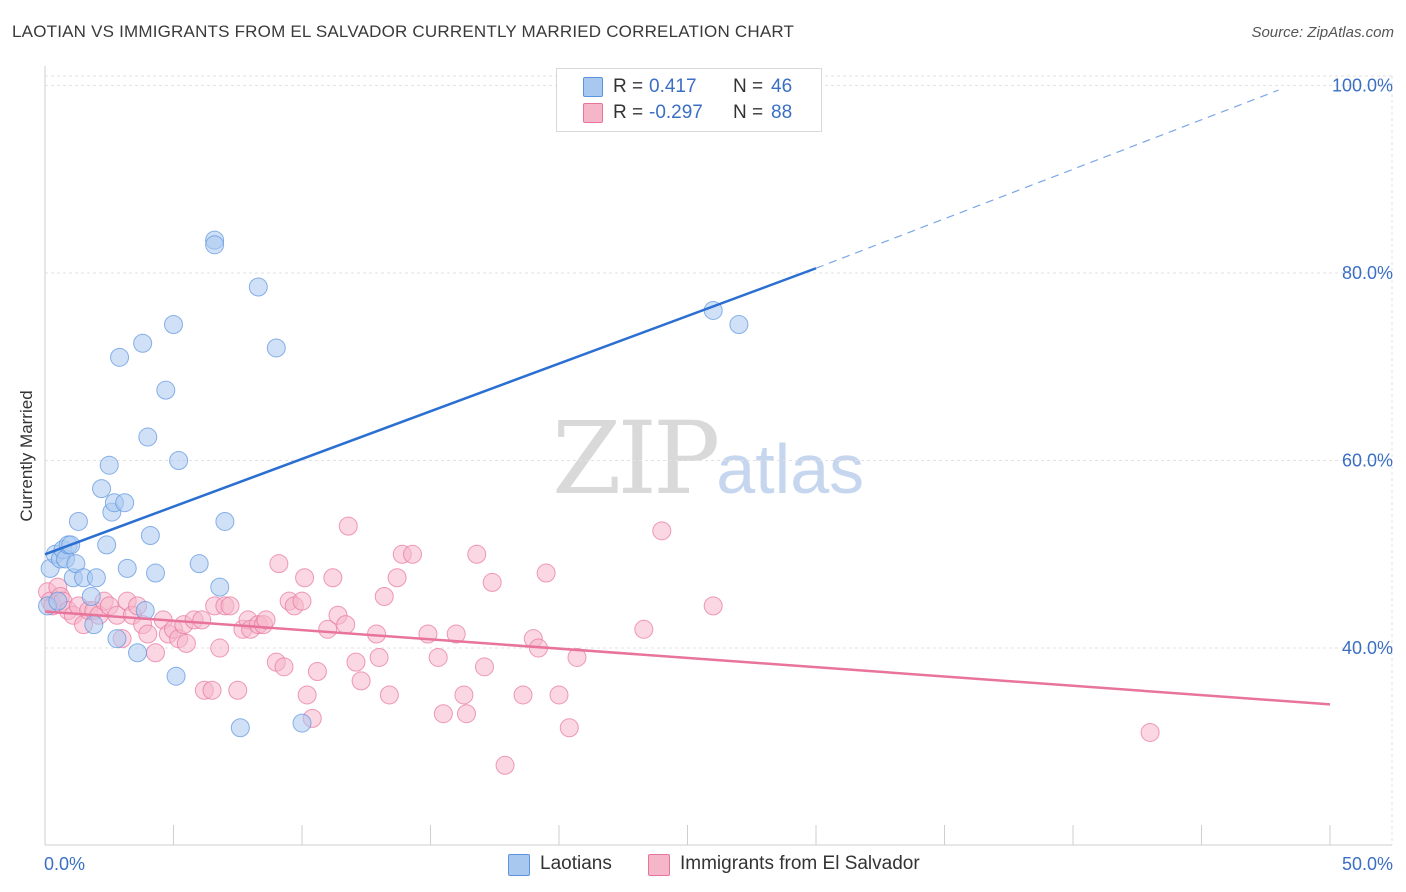 This screenshot has height=892, width=1406. Describe the element at coordinates (1047, 179) in the screenshot. I see `laotian-trend-extension` at that location.